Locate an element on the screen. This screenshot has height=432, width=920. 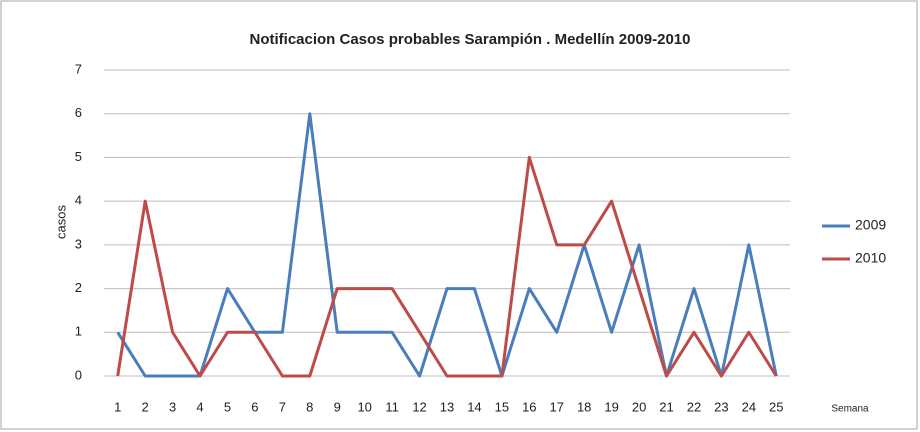
x-tick-label: 12 is located at coordinates (419, 406).